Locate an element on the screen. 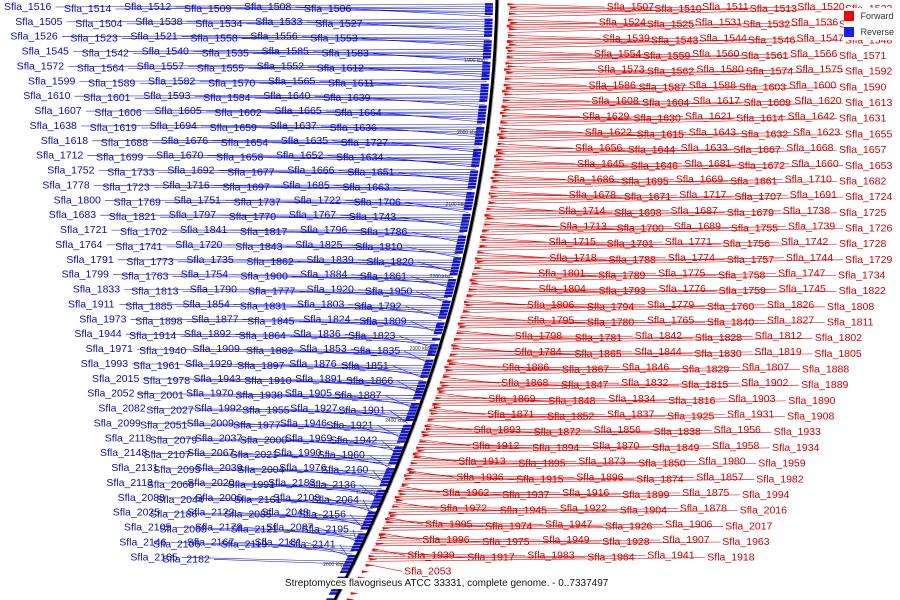 Image resolution: width=900 pixels, height=600 pixels. forward-gene-label: Sfla_1834 is located at coordinates (631, 399).